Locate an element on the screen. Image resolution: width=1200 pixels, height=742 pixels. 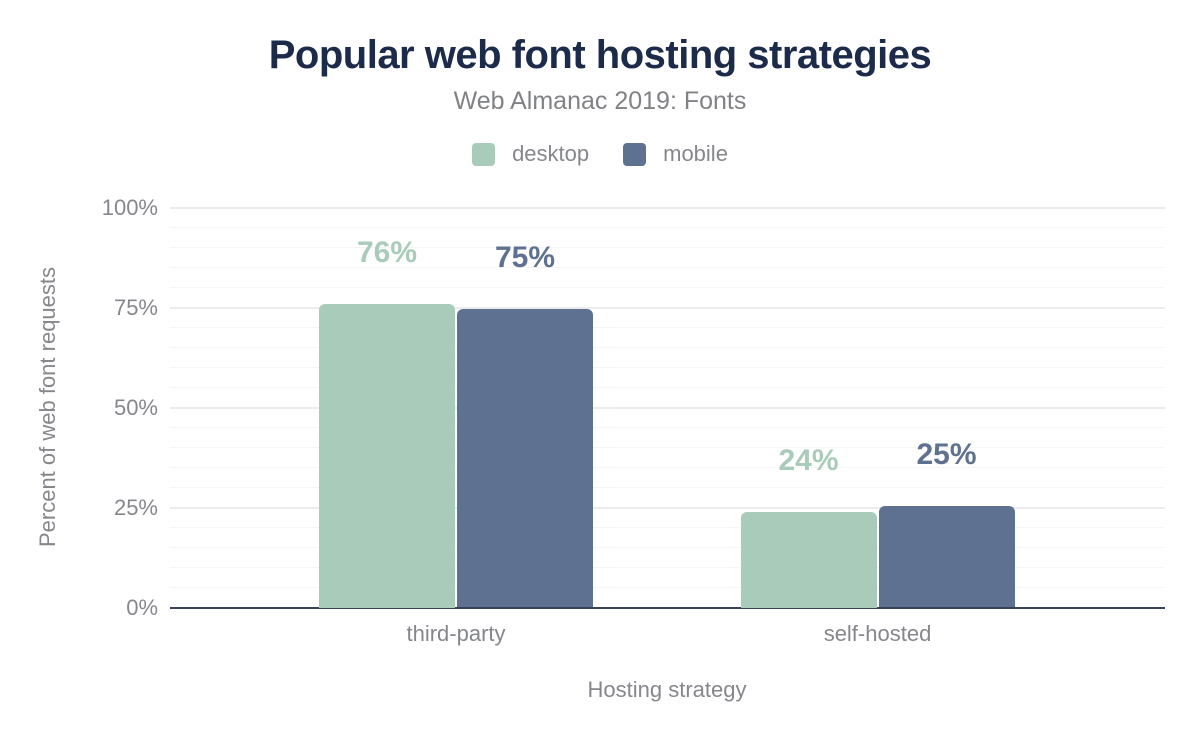
x-axis-line is located at coordinates (667, 607).